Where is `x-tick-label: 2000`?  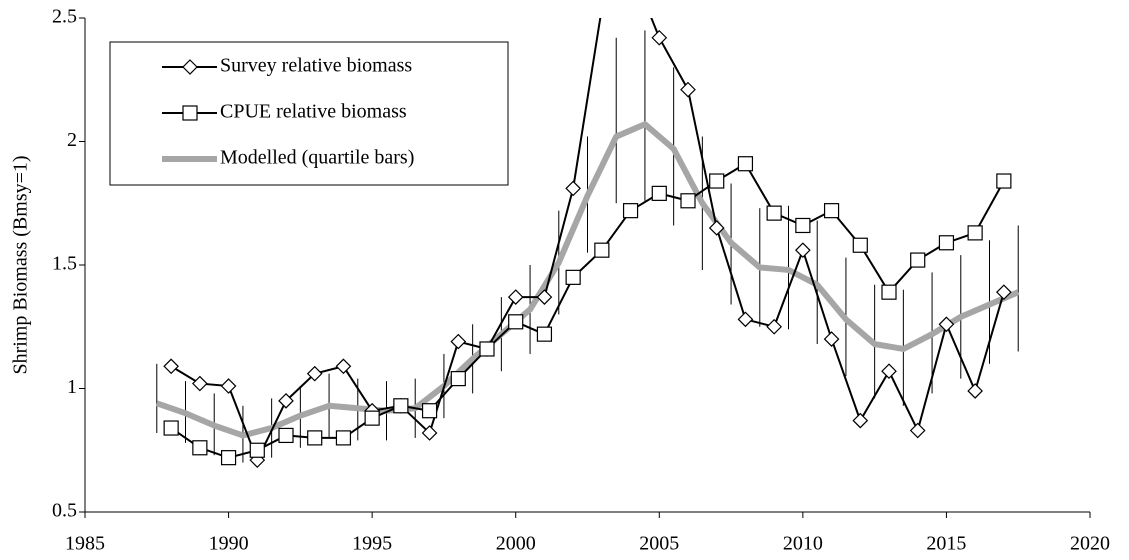
x-tick-label: 2000 is located at coordinates (516, 544).